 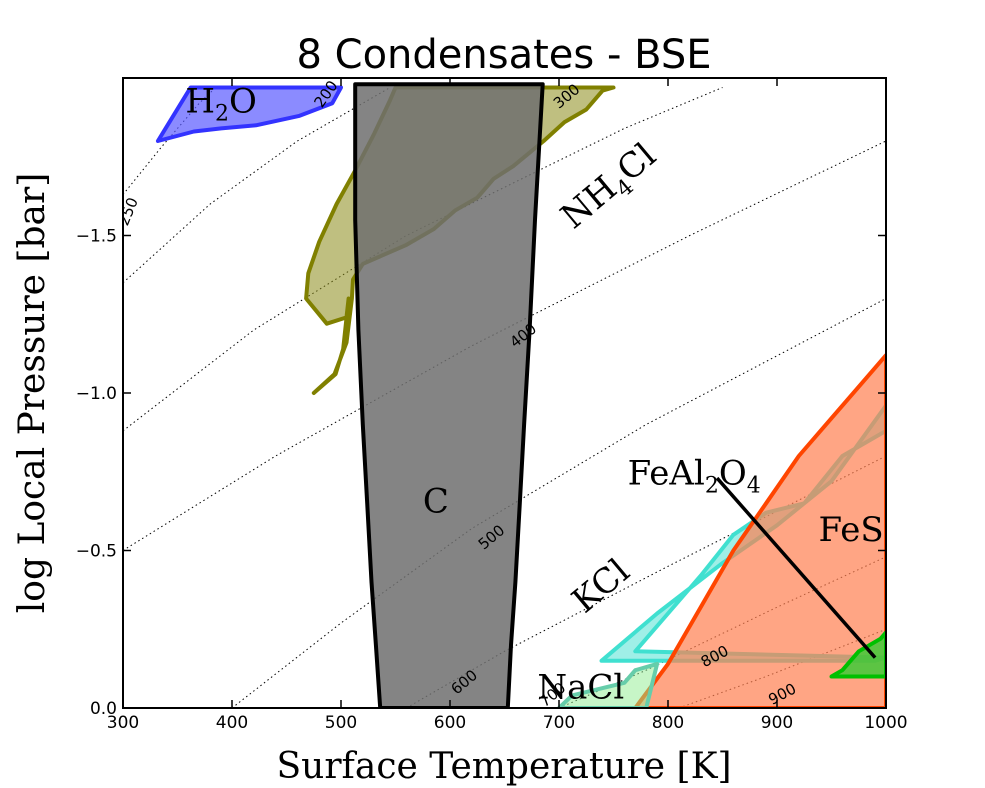 What do you see at coordinates (232, 723) in the screenshot?
I see `x-tick-label-400: 400` at bounding box center [232, 723].